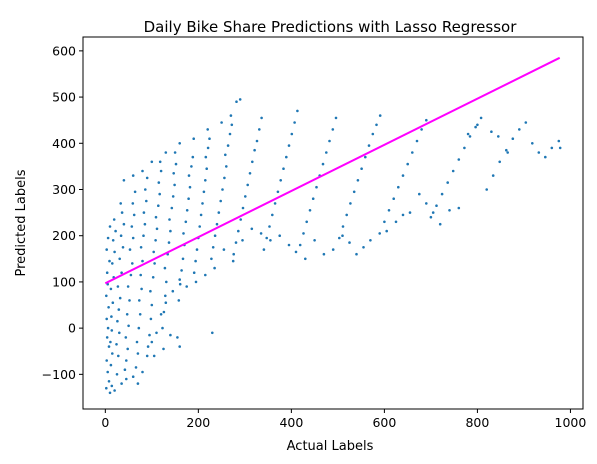 The height and width of the screenshot is (464, 597). I want to click on x-axis: 0 200 400 600 800 1000, so click(343, 419).